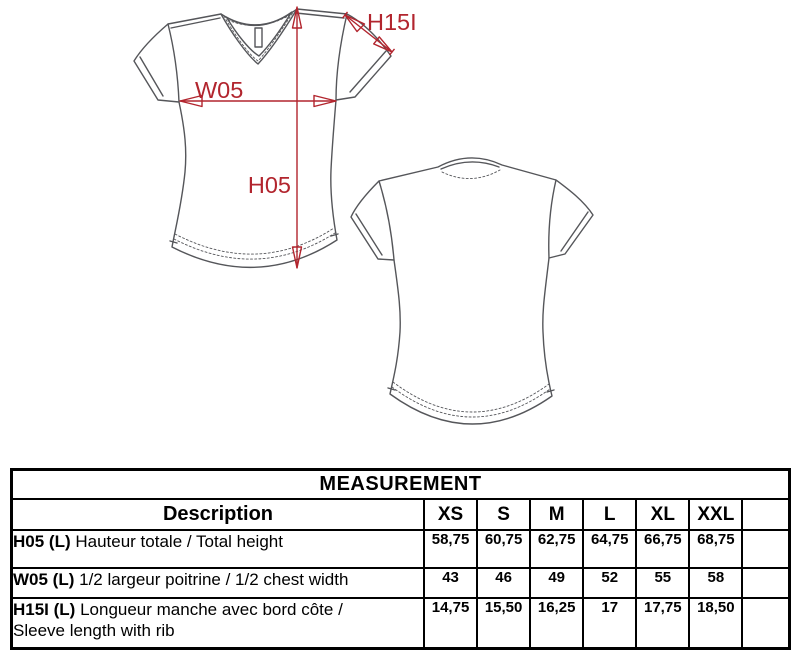  Describe the element at coordinates (151, 76) in the screenshot. I see `front-cuff-left` at that location.